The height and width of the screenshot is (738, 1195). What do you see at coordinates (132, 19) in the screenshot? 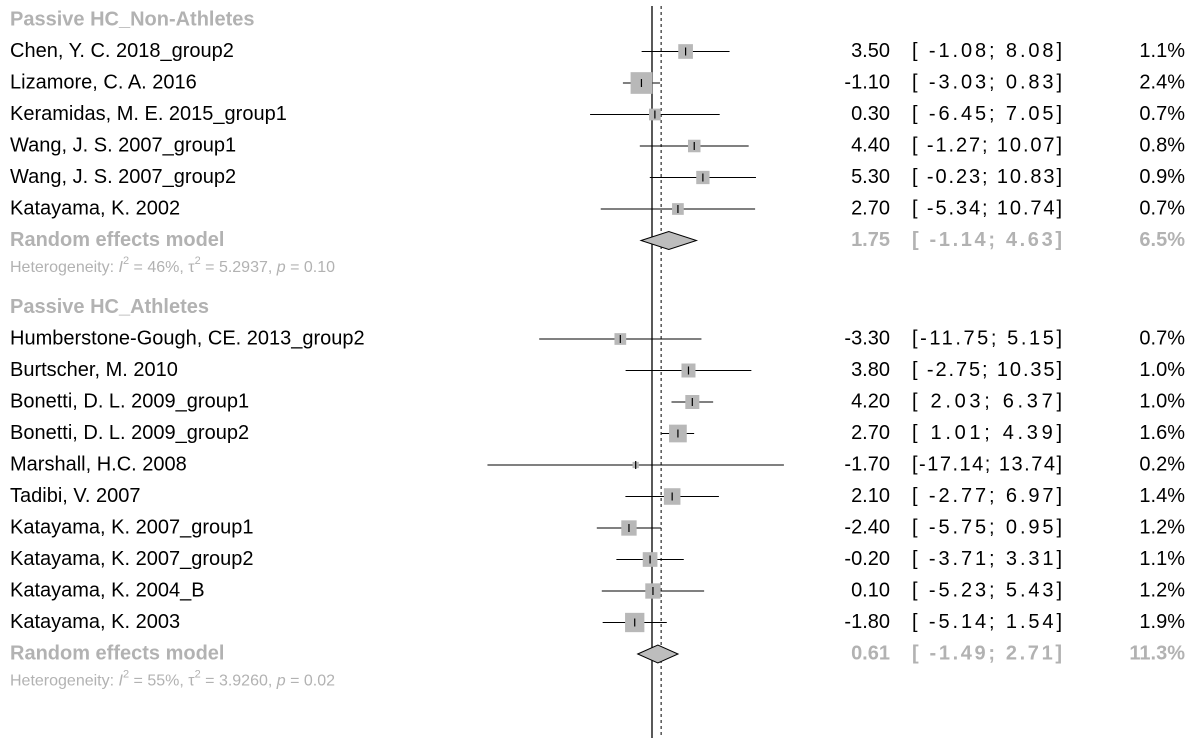
I see `subgroup-title: Passive HC_Non-Athletes` at bounding box center [132, 19].